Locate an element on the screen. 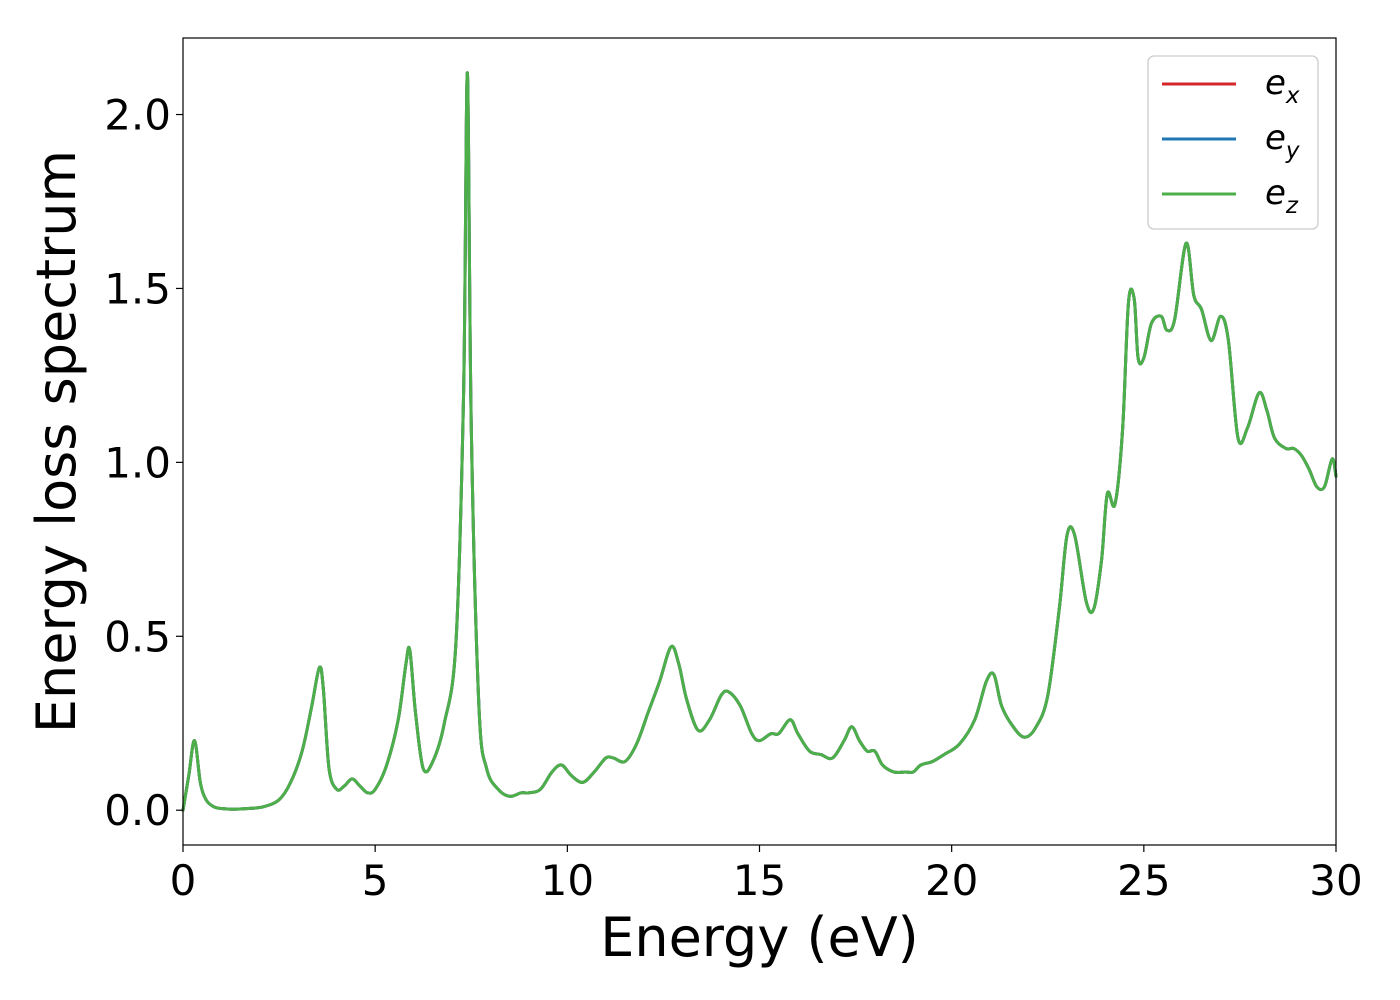  x-tick-label: 30 is located at coordinates (1335, 880).